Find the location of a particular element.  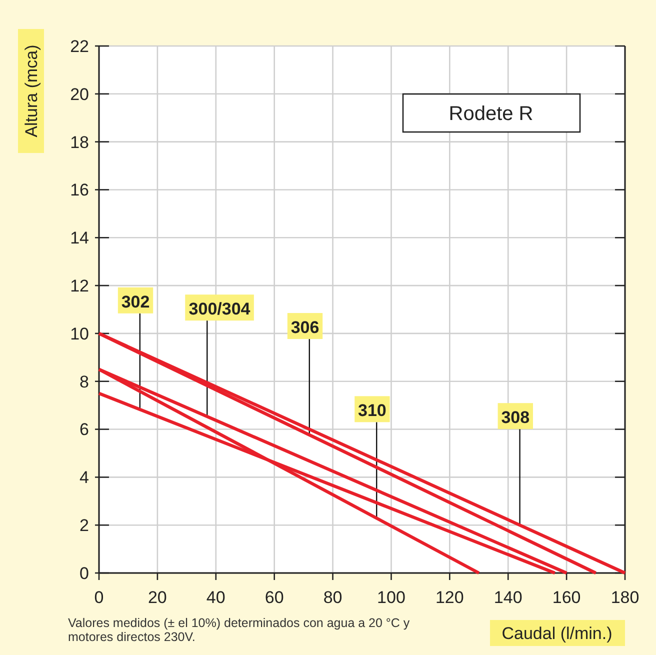

annotation: 310 is located at coordinates (372, 410).